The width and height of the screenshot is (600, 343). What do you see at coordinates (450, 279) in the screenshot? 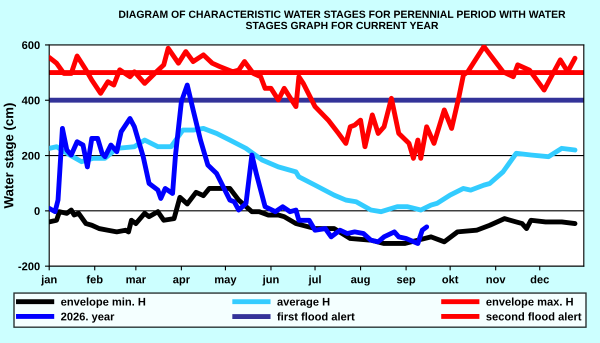
I see `x-tick-label: okt` at bounding box center [450, 279].